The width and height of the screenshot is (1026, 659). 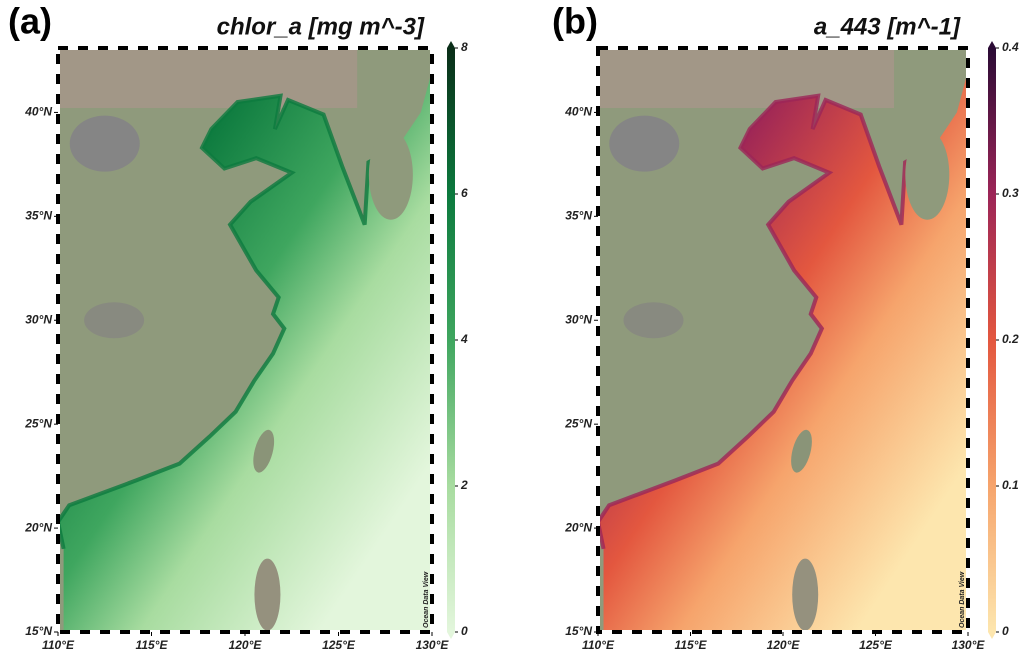 I want to click on colorbar-tick-label: 2, so click(x=464, y=485).